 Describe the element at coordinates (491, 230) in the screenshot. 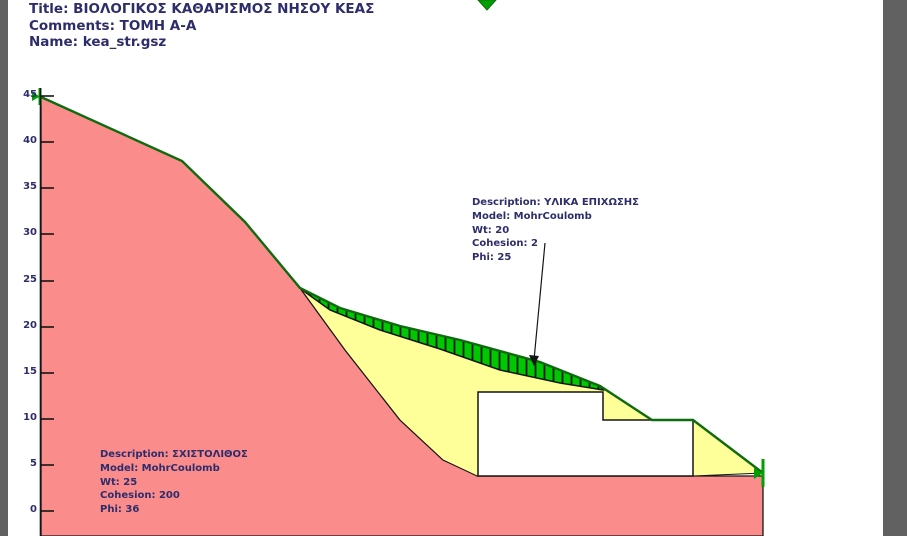

I see `material-label-line: Wt: 20` at that location.